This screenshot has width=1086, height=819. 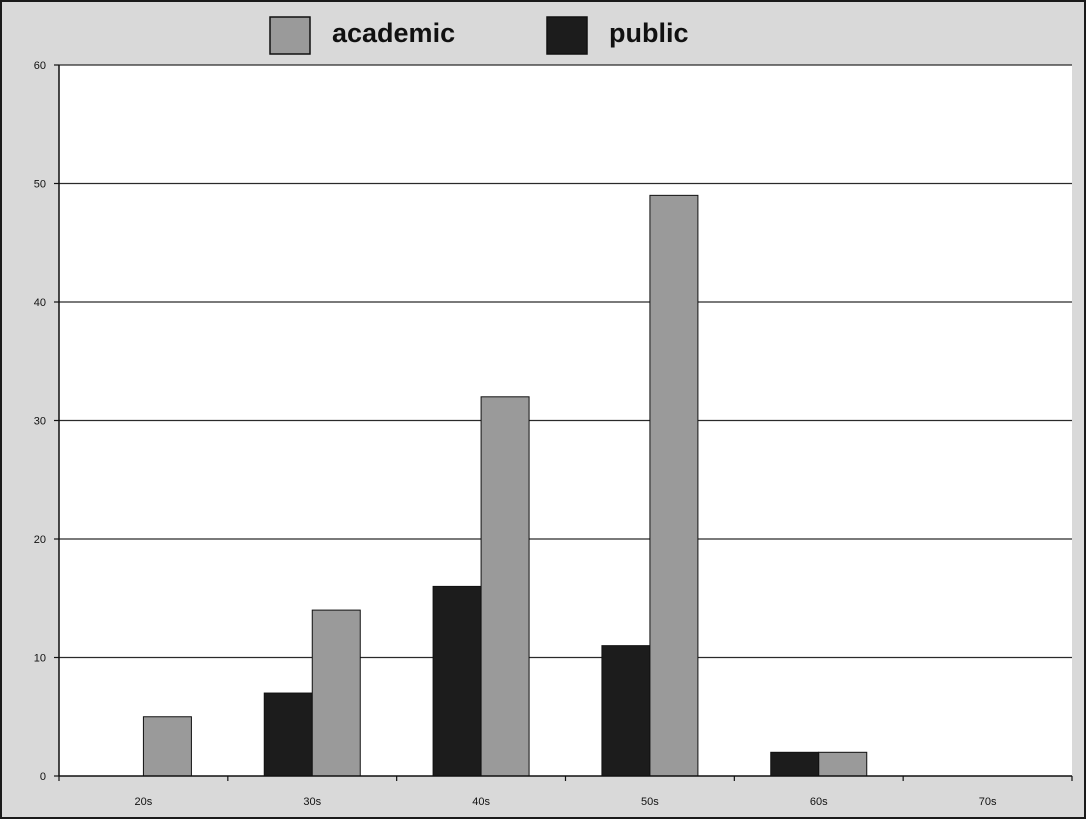 I want to click on y-tick-label-10: 10, so click(x=40, y=659).